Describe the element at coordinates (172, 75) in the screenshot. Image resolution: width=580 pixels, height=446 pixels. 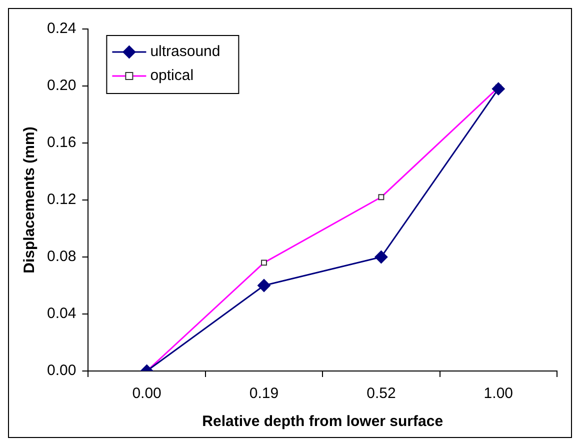
I see `legend-label: optical` at that location.